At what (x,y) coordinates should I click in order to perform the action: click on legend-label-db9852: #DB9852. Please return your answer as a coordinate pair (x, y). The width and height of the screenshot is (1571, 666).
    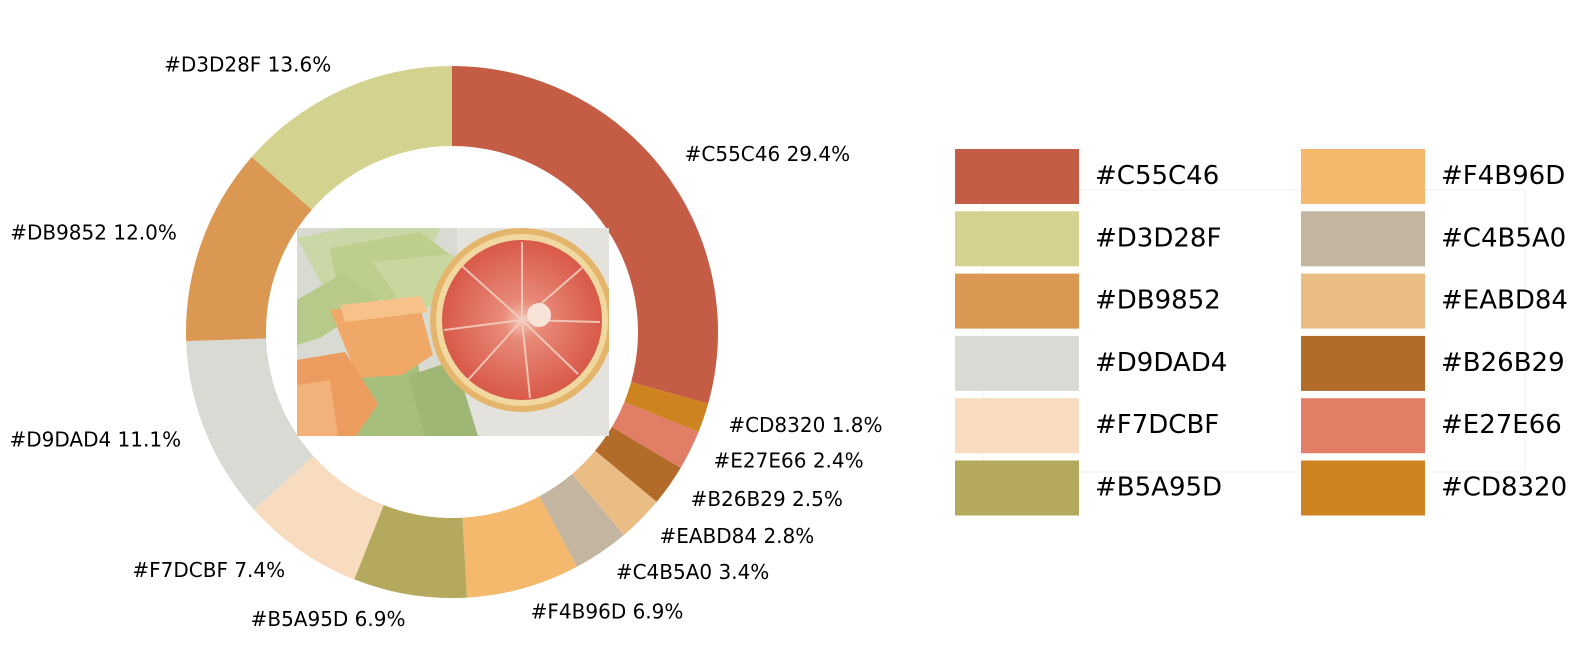
    Looking at the image, I should click on (1158, 301).